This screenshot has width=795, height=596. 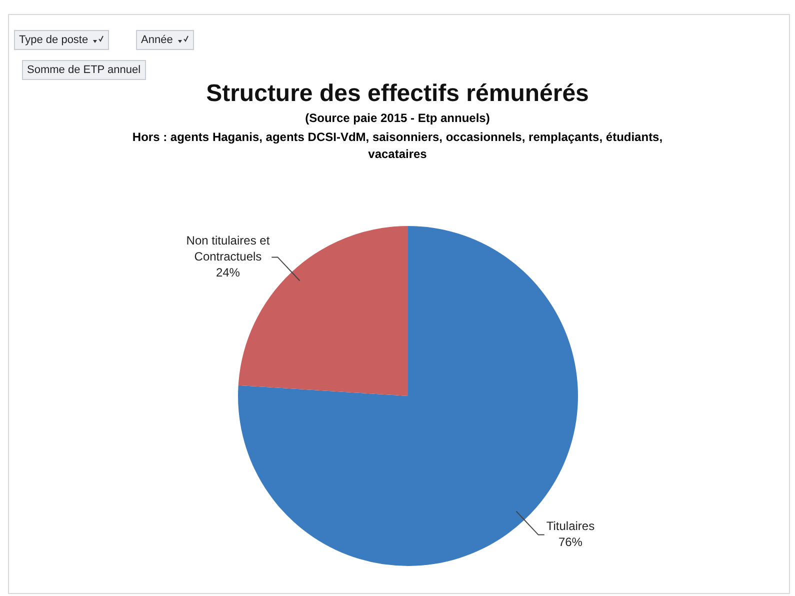 I want to click on slice-label: Titulaires, so click(x=570, y=526).